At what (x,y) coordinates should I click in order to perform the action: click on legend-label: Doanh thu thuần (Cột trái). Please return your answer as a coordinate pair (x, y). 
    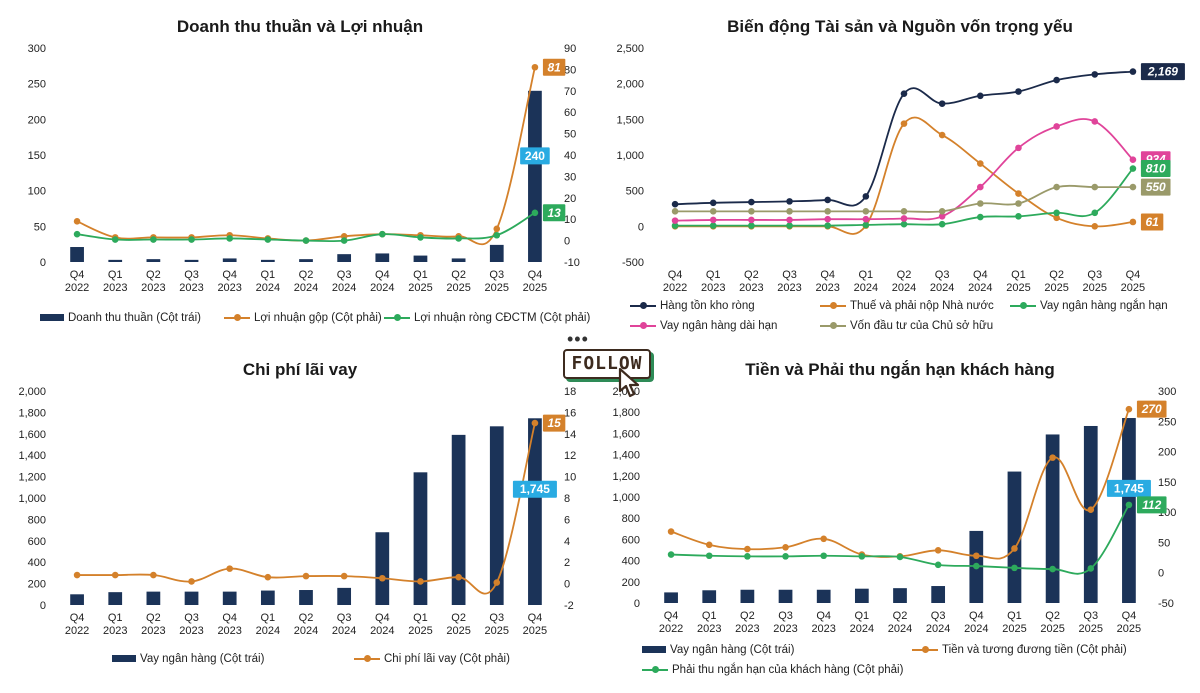
    Looking at the image, I should click on (134, 318).